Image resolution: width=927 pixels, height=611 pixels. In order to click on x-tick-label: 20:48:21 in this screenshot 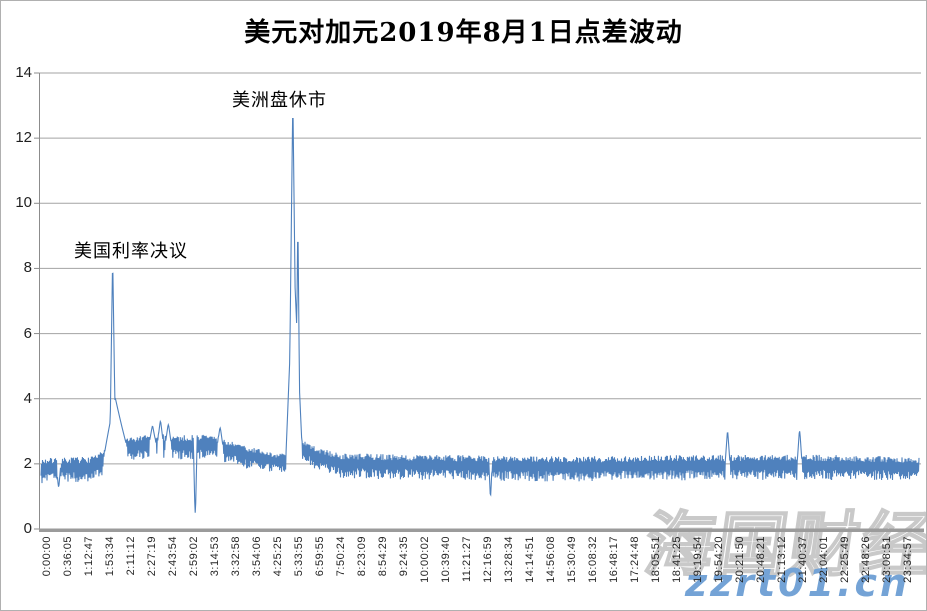, I will do `click(761, 559)`.